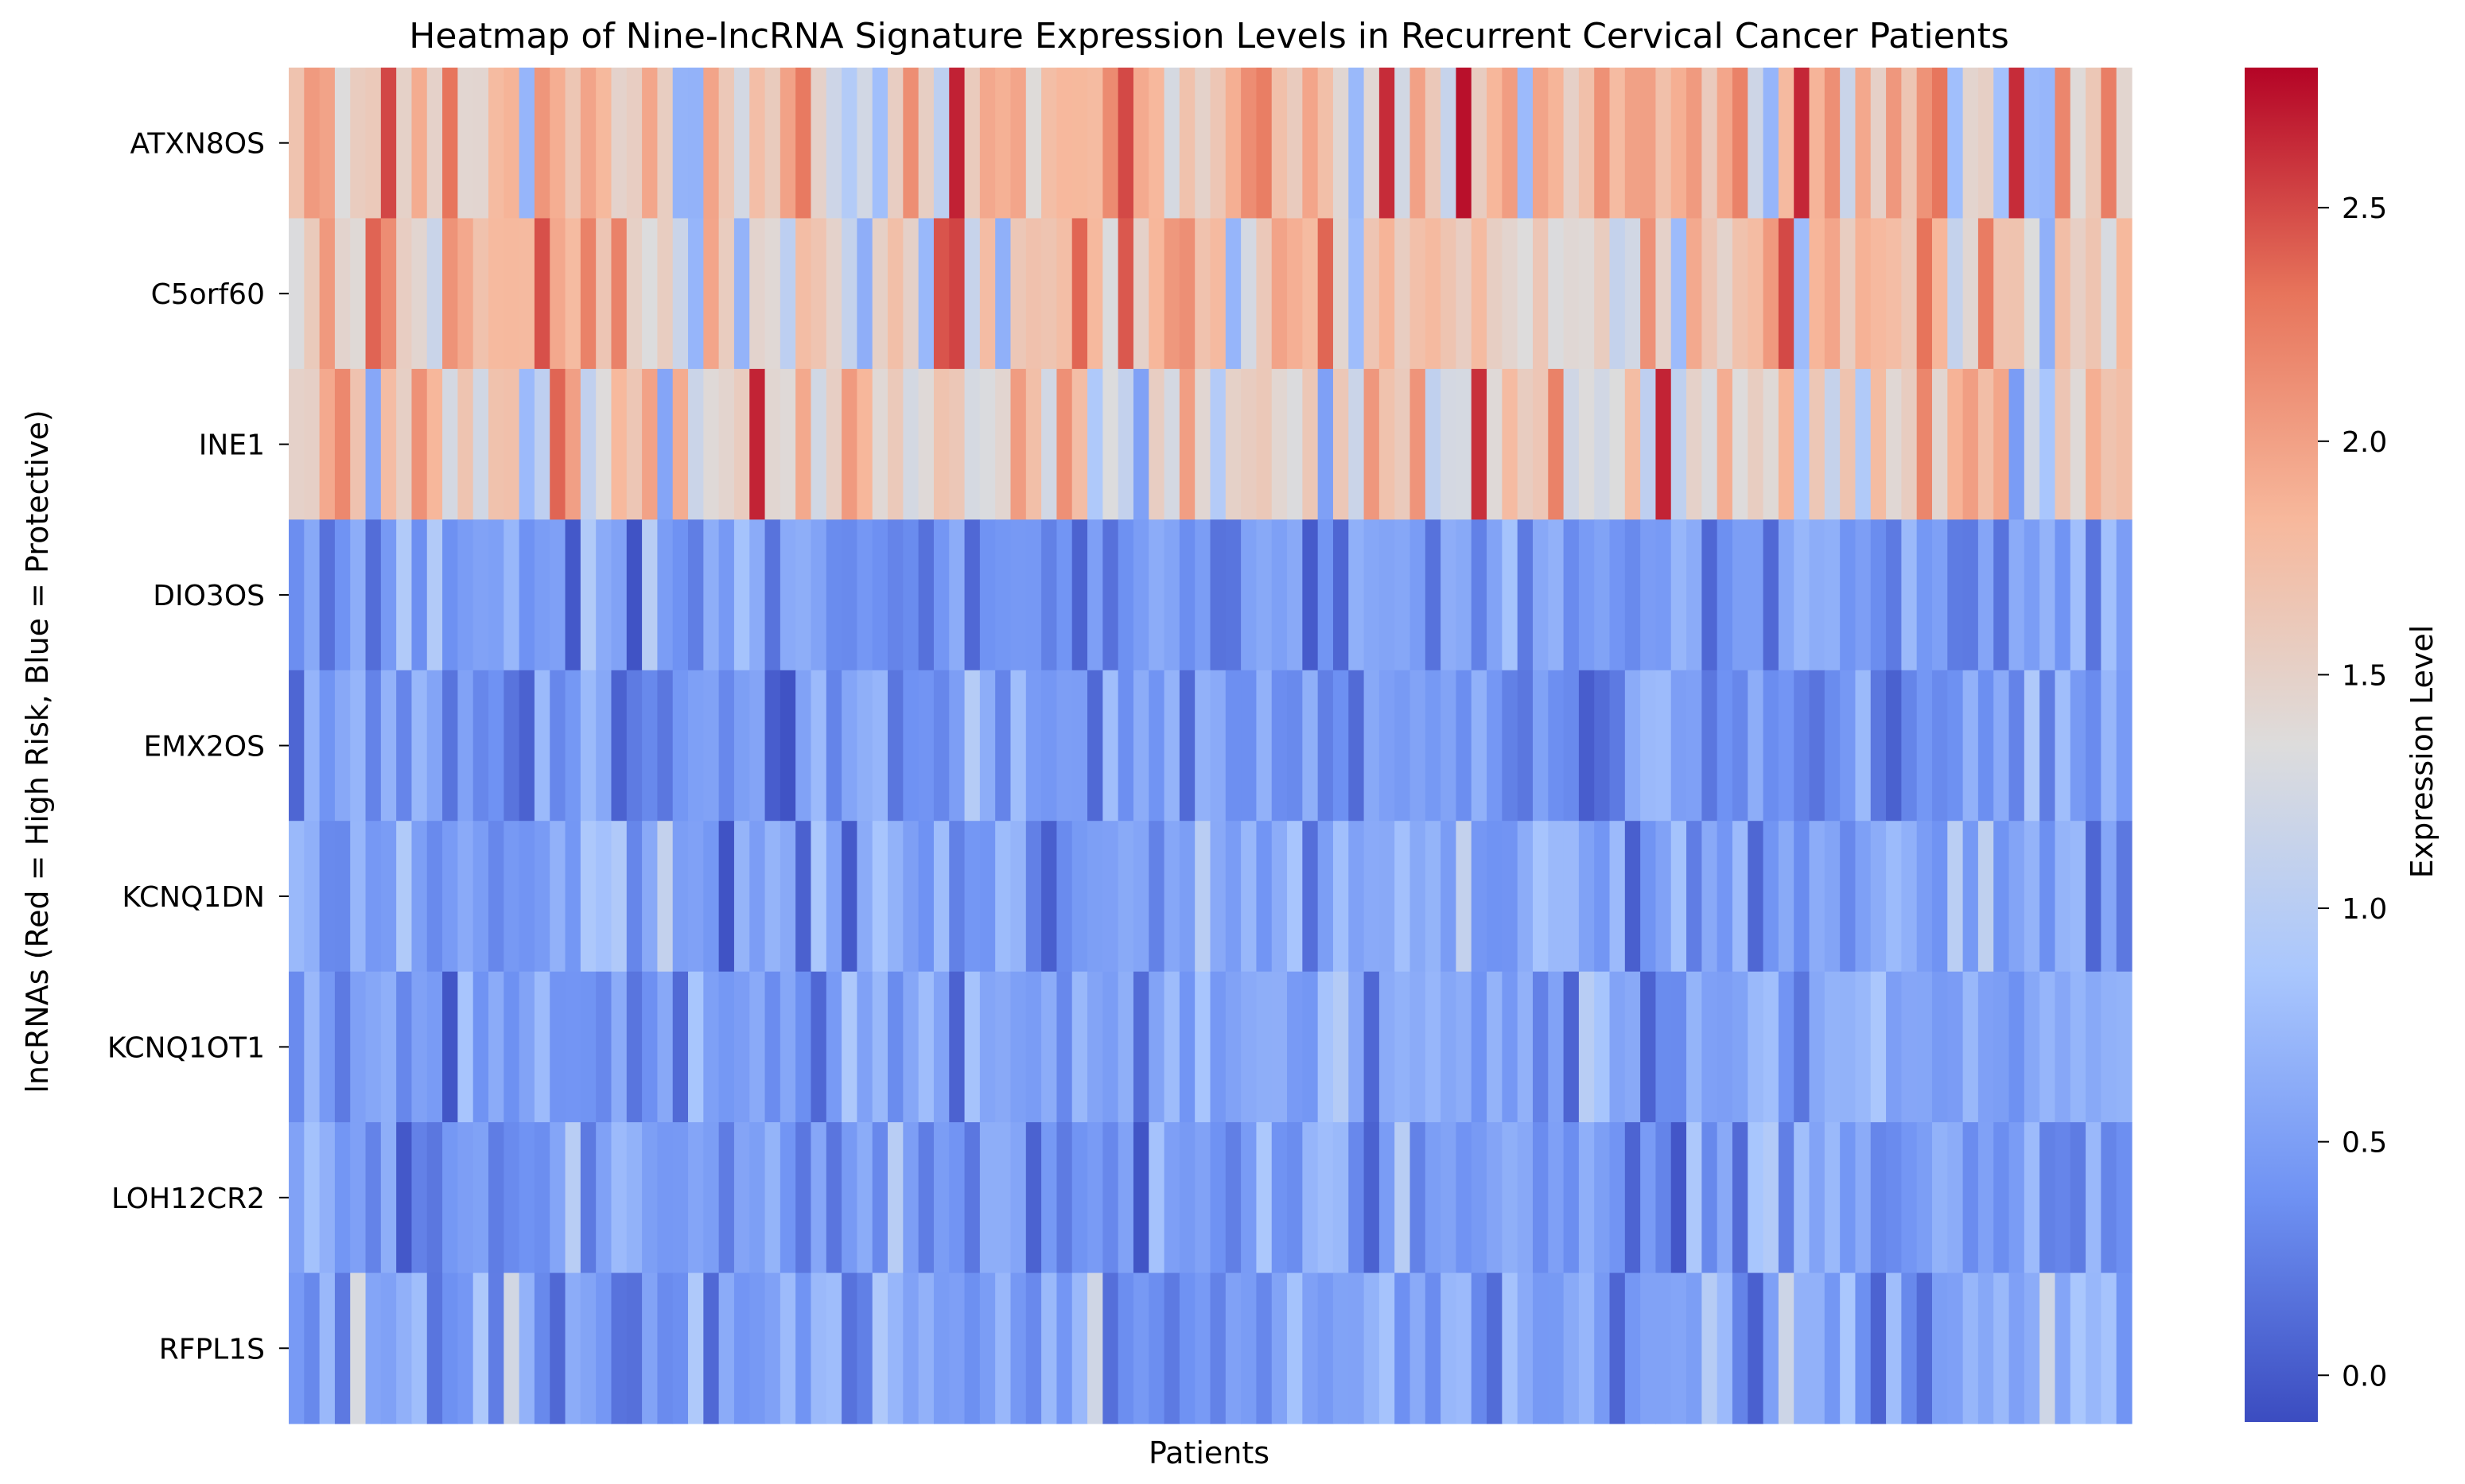  I want to click on row-label-loh12cr2: LOH12CR2, so click(188, 1199).